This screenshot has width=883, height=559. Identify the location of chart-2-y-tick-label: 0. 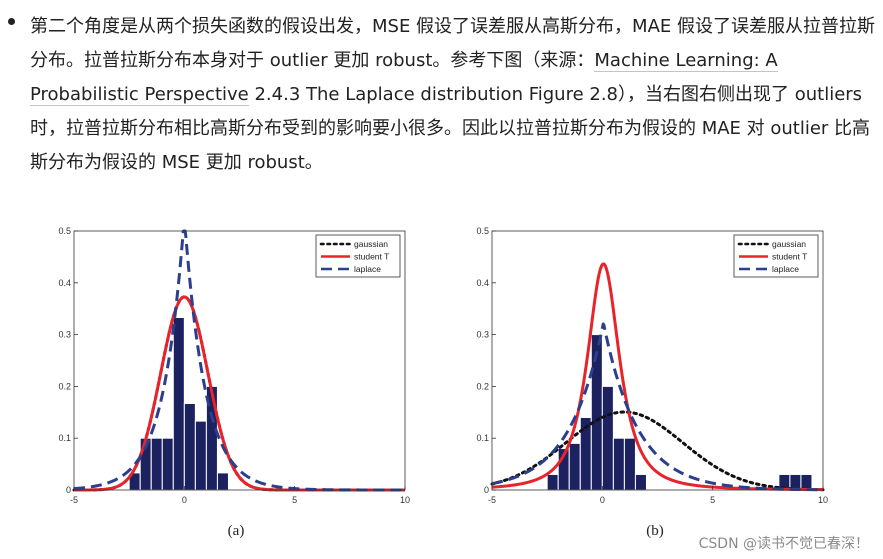
(486, 490).